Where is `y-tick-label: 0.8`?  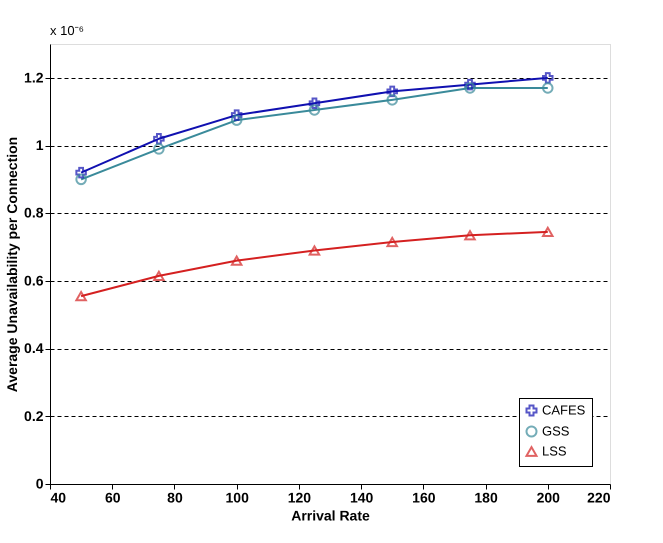 y-tick-label: 0.8 is located at coordinates (34, 212).